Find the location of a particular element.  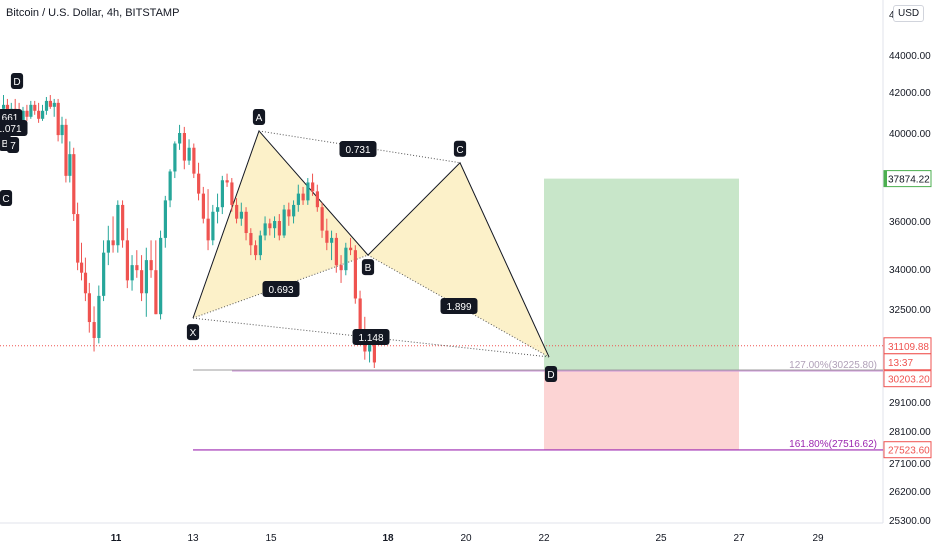

price-tag-bg is located at coordinates (907, 379).